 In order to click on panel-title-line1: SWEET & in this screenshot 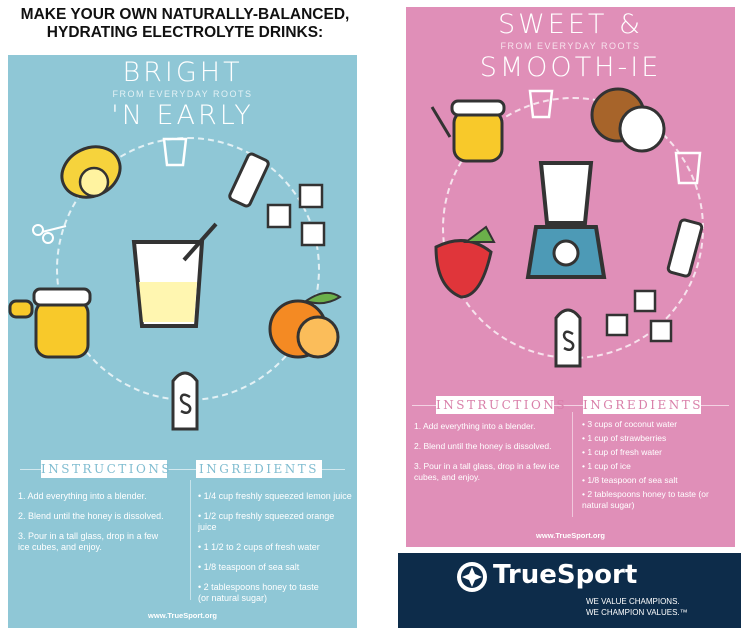, I will do `click(570, 24)`.